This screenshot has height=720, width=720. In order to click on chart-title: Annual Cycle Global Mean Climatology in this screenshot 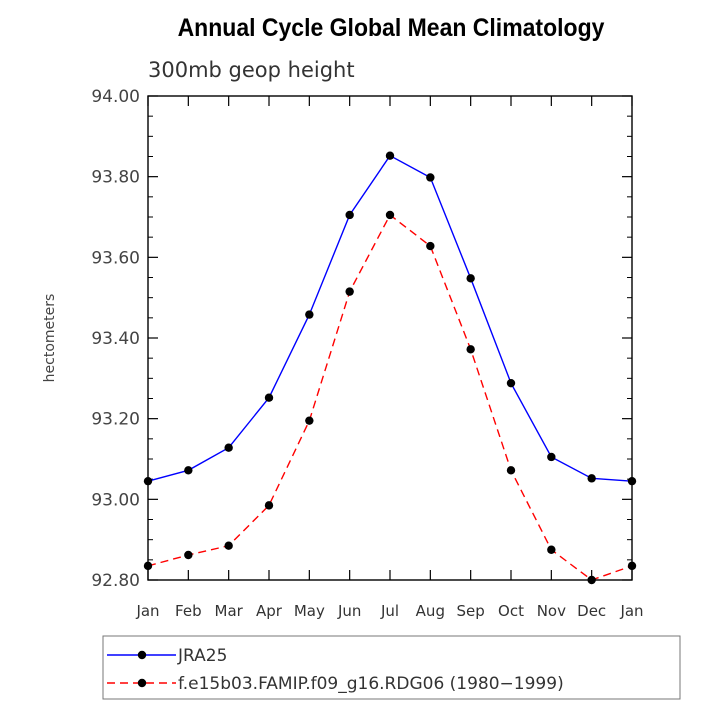, I will do `click(391, 28)`.